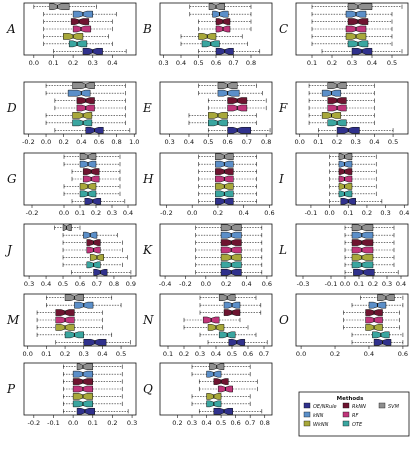  Describe the element at coordinates (343, 184) in the screenshot. I see `panel-I: I -0.1 0.0 0.1 0.2 0.3 0.4` at that location.